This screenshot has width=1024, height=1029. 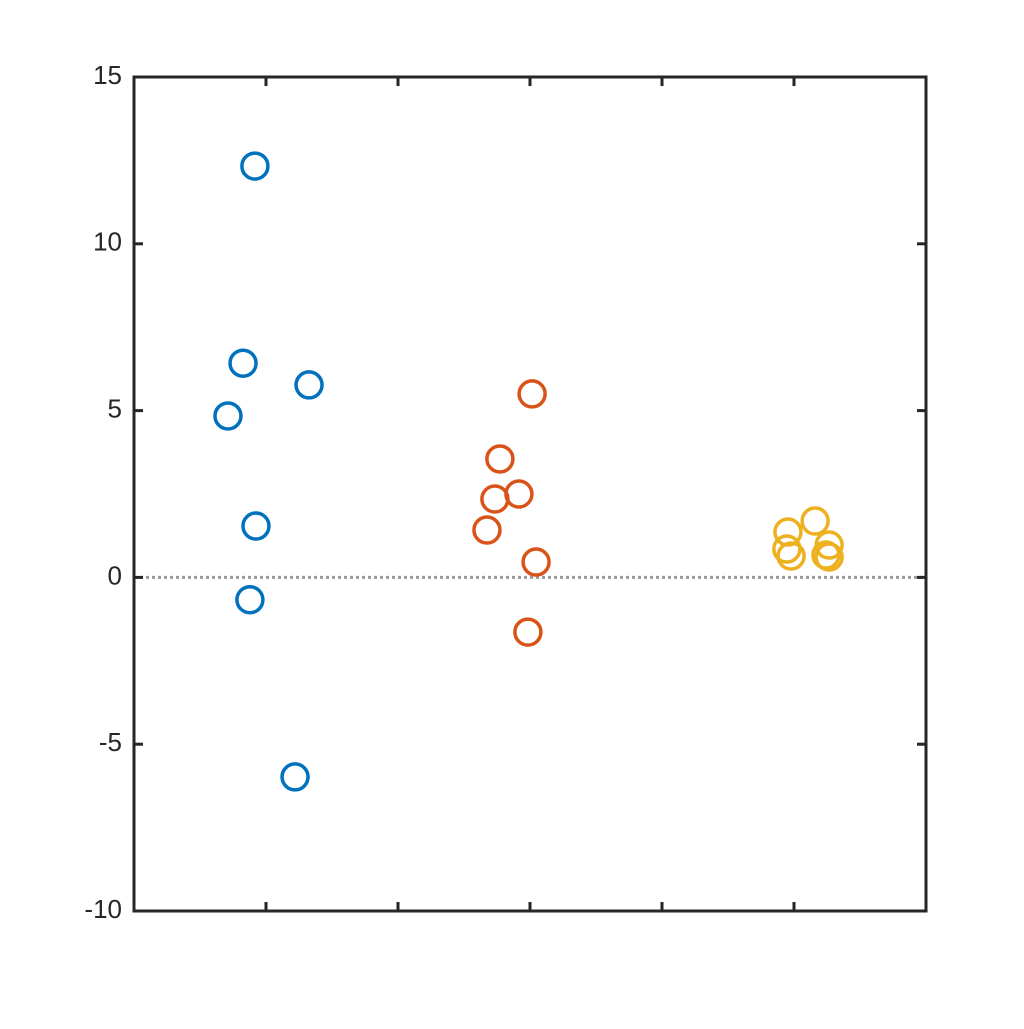 What do you see at coordinates (115, 575) in the screenshot?
I see `y-tick-label: 0` at bounding box center [115, 575].